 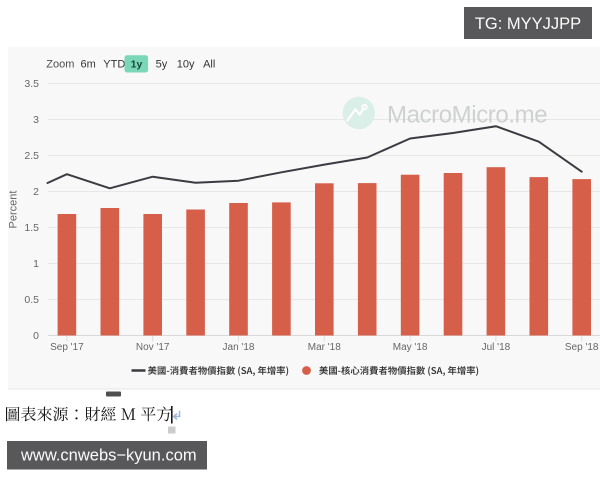 What do you see at coordinates (108, 456) in the screenshot?
I see `svg-text: www.cnwebs−kyun.com` at bounding box center [108, 456].